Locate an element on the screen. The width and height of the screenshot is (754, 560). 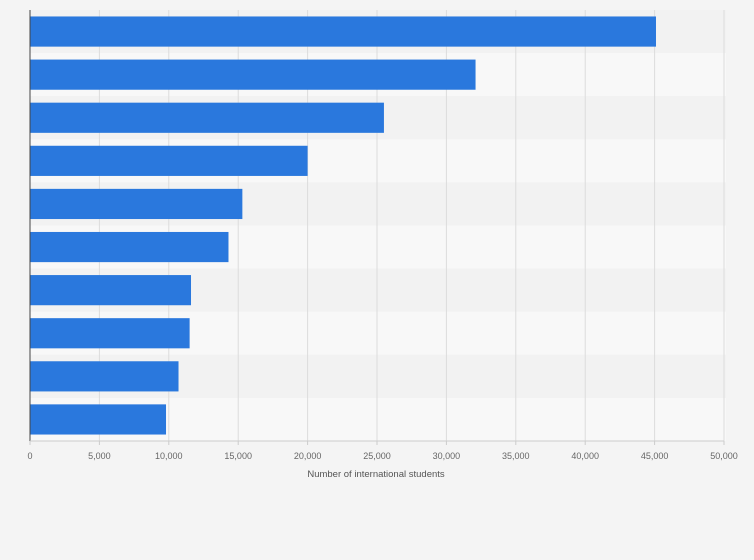
x-tick-label: 30,000 is located at coordinates (447, 456).